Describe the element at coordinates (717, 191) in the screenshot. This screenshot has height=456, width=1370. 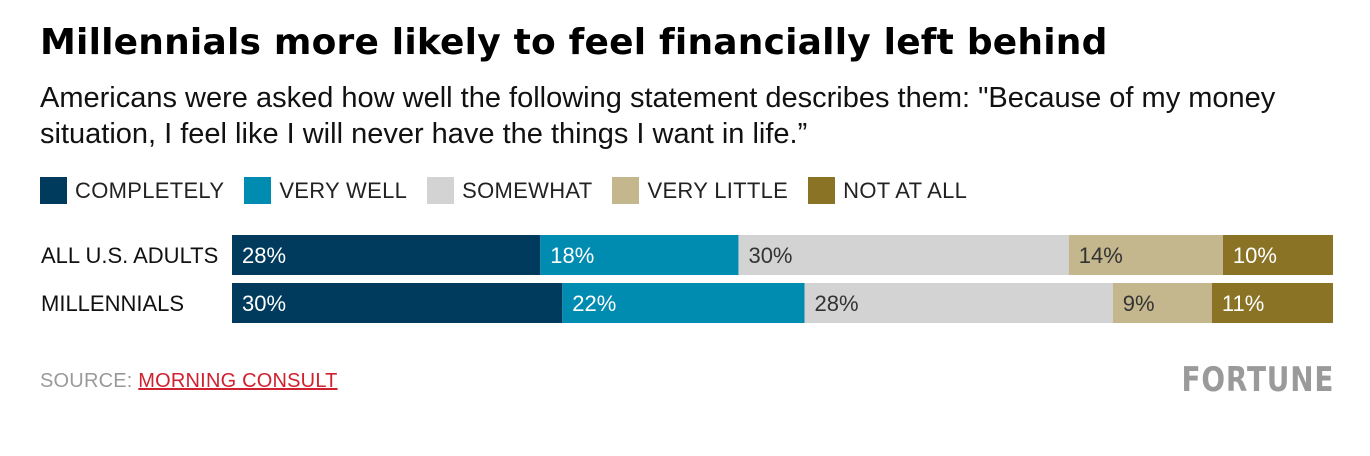
I see `legend-label-very-little: VERY LITTLE` at that location.